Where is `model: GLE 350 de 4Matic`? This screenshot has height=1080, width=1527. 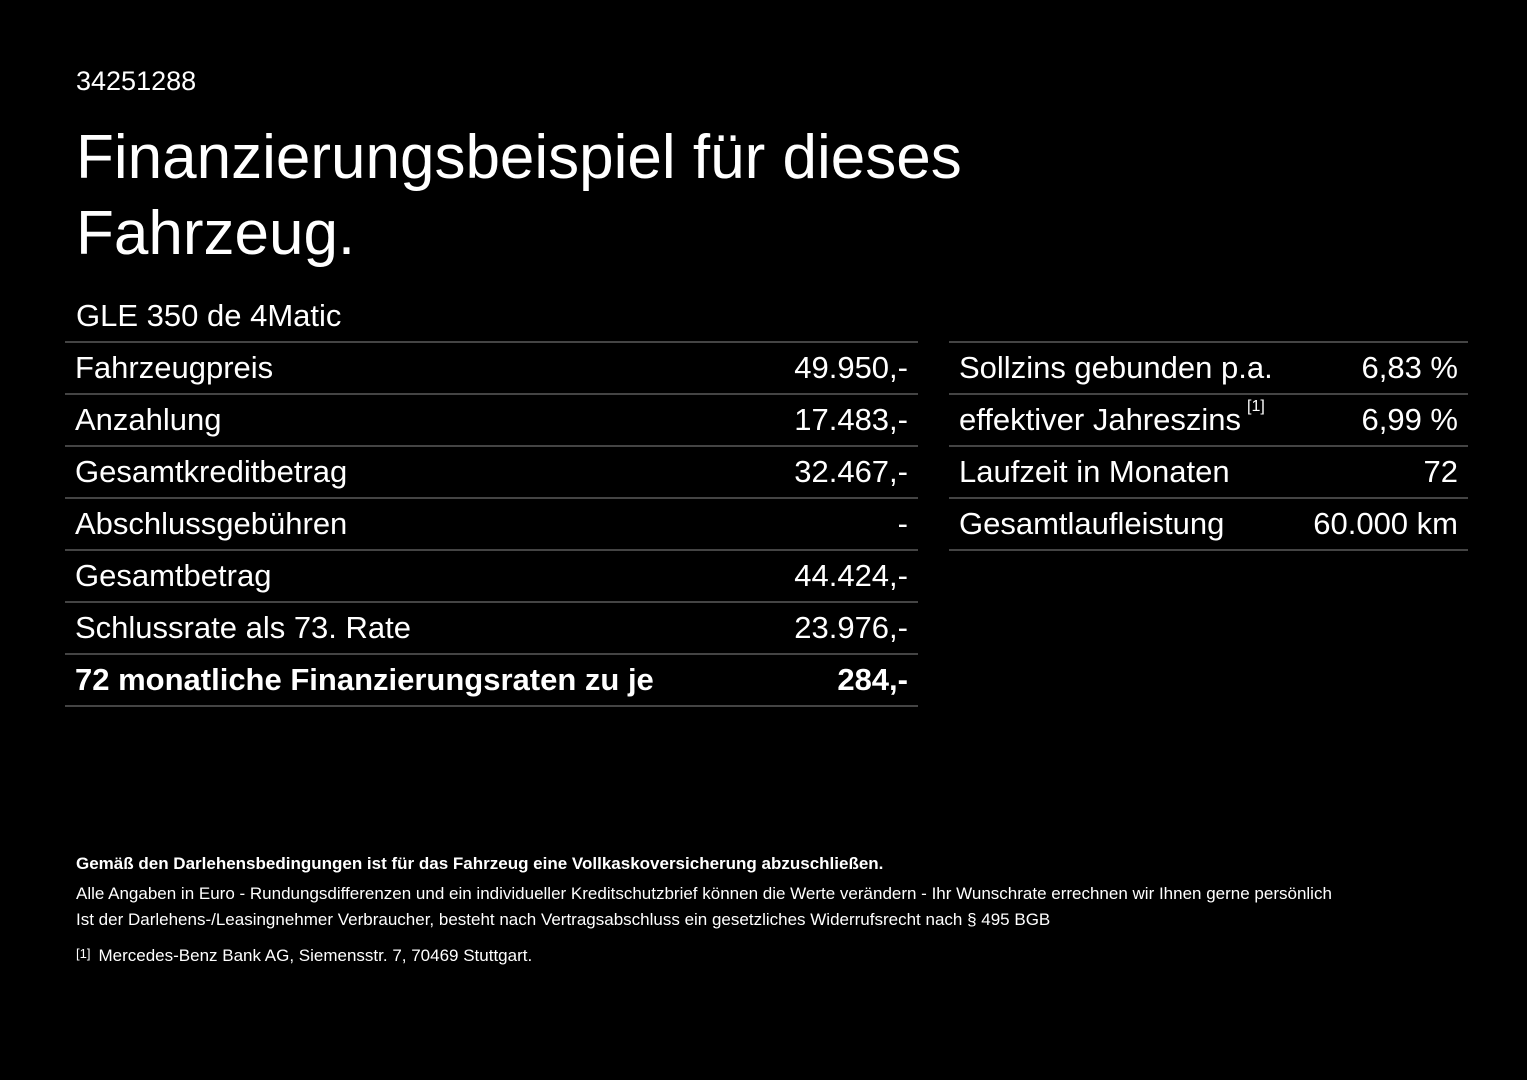
model: GLE 350 de 4Matic is located at coordinates (209, 315).